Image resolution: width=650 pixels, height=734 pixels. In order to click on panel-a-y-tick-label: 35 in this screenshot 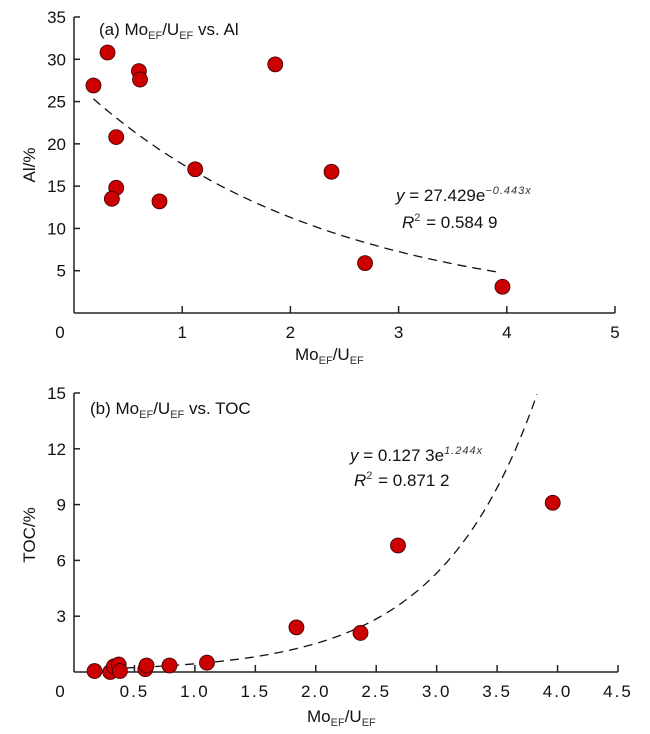, I will do `click(56, 17)`.